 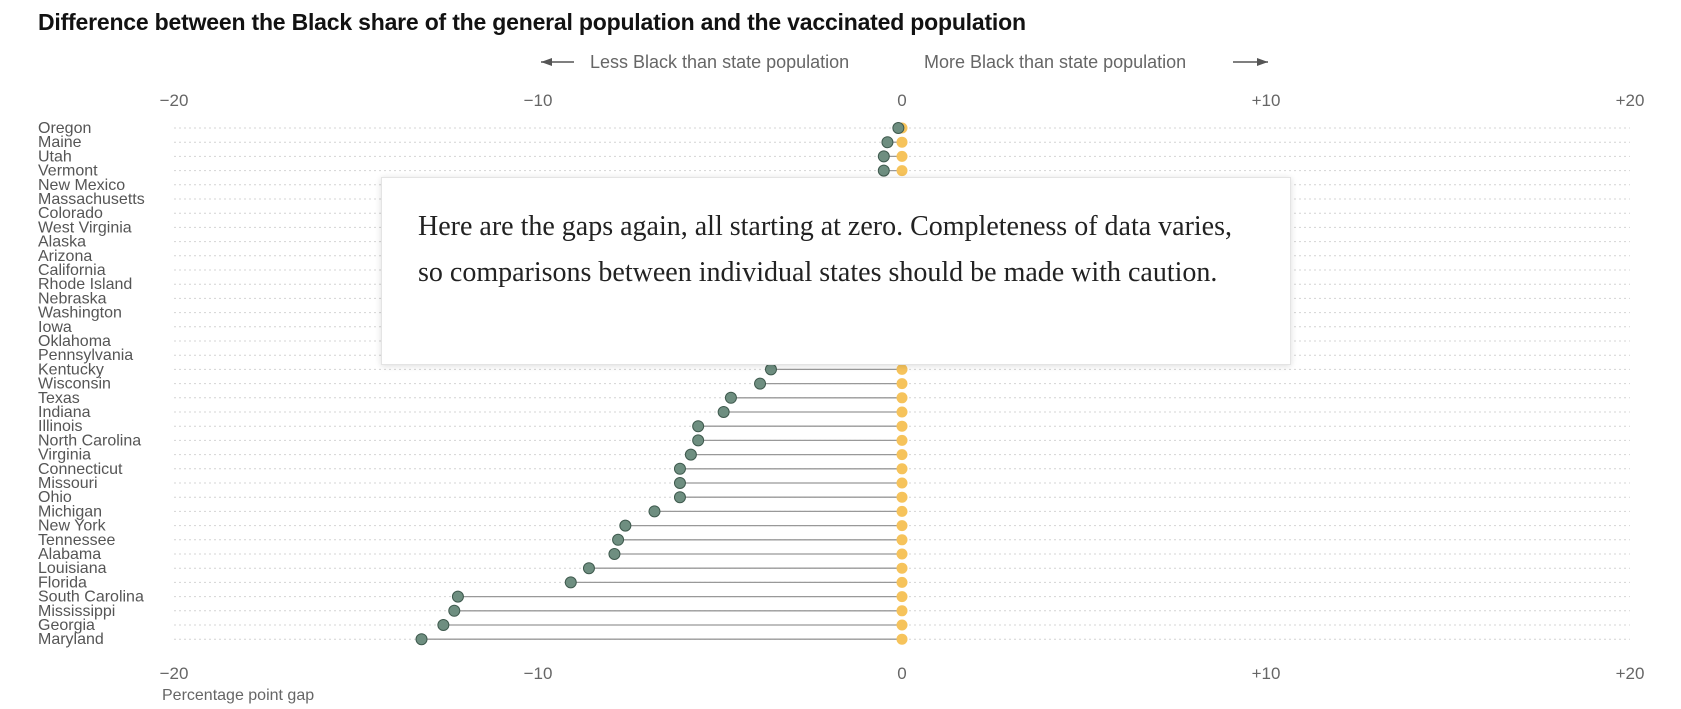 What do you see at coordinates (81, 185) in the screenshot?
I see `state-label-new-mexico: New Mexico` at bounding box center [81, 185].